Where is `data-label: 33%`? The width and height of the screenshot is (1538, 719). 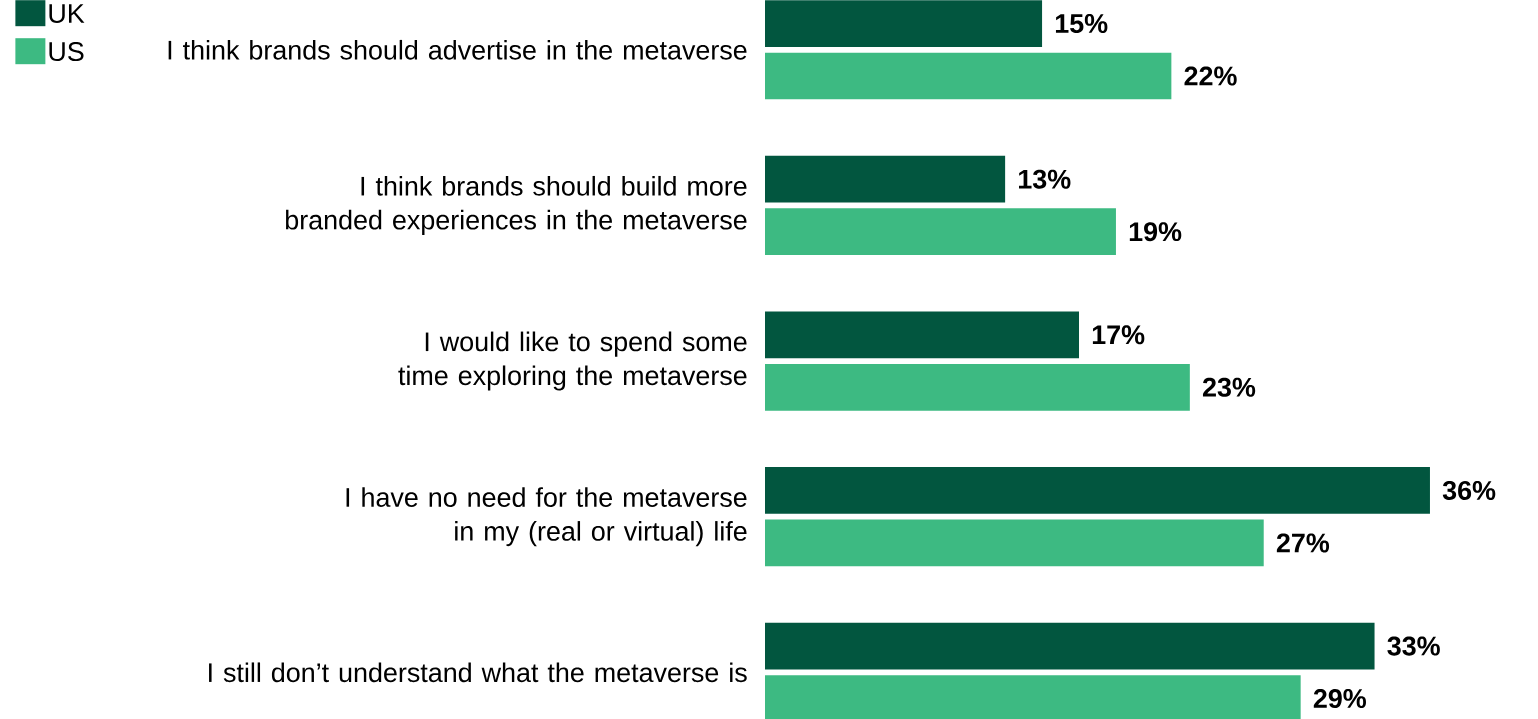
data-label: 33% is located at coordinates (1413, 646).